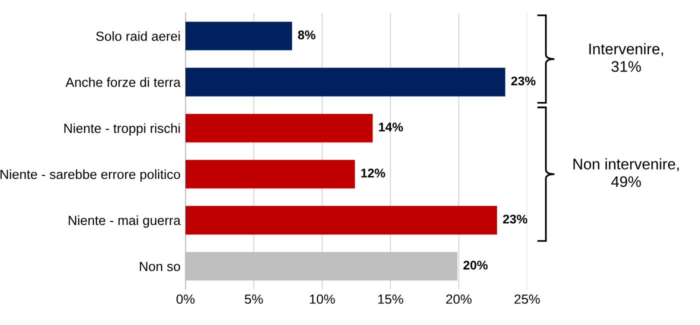  Describe the element at coordinates (122, 129) in the screenshot. I see `y-tick-label: Niente - troppi rischi` at that location.